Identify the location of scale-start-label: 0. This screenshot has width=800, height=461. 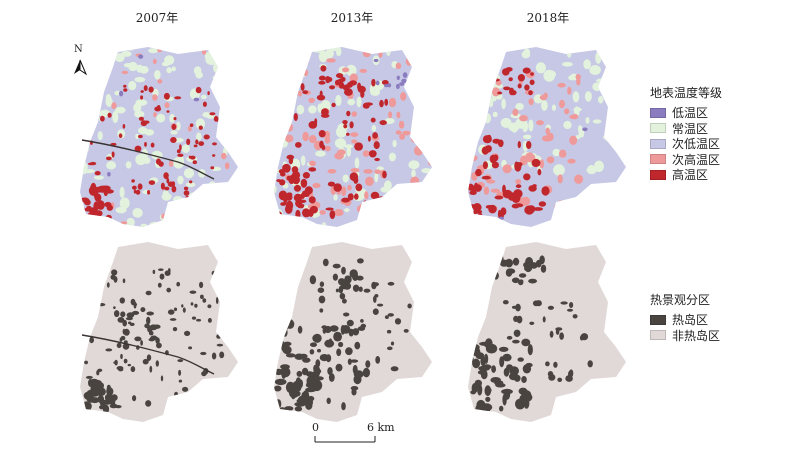
(315, 427).